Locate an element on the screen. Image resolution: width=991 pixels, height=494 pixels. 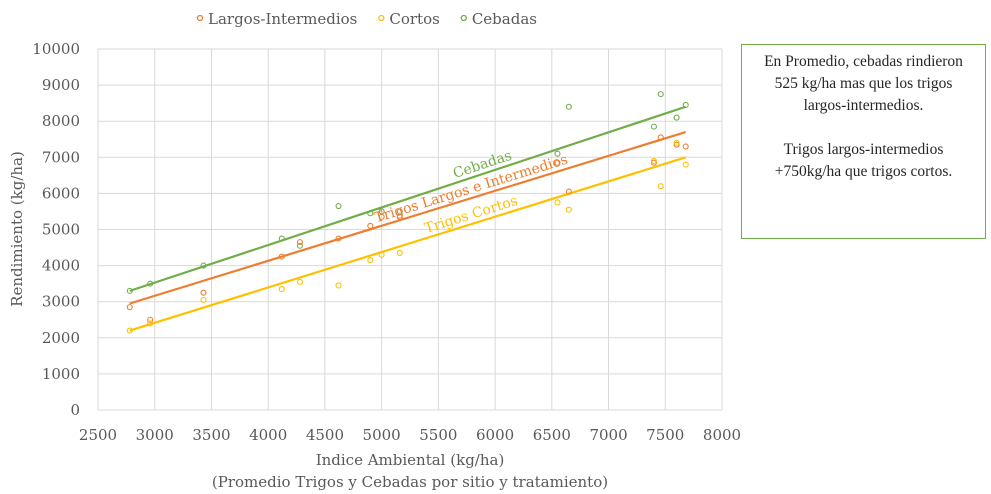
x-tick-label: 6500 is located at coordinates (552, 435).